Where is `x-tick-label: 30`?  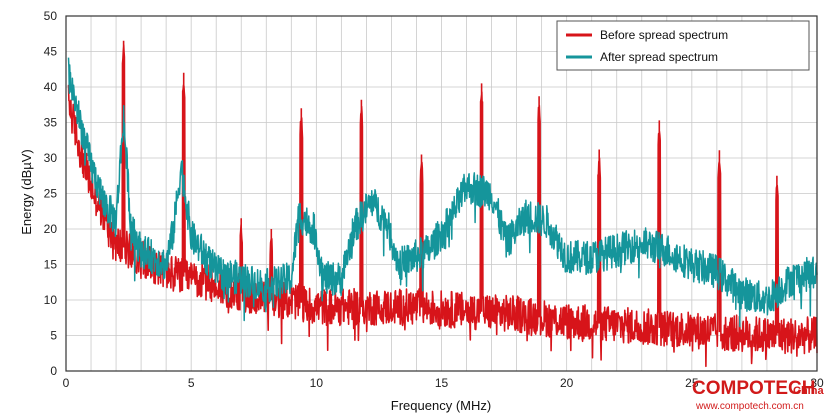 x-tick-label: 30 is located at coordinates (817, 383).